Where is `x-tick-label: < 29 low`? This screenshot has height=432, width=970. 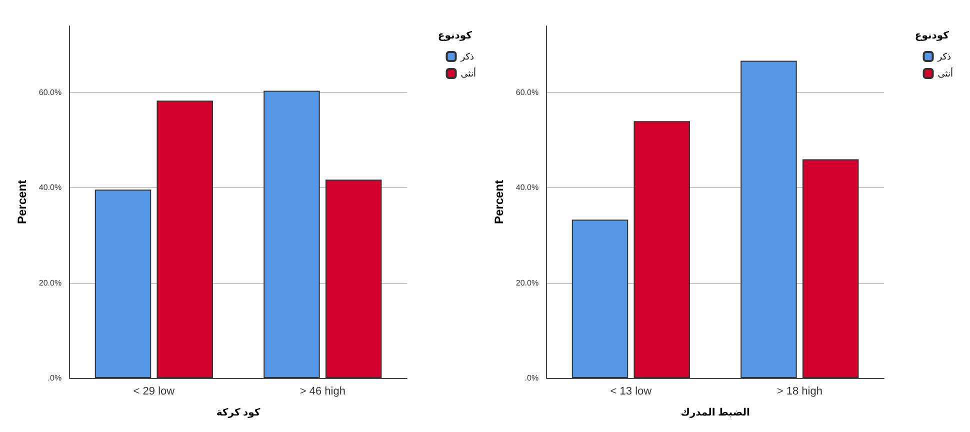 x-tick-label: < 29 low is located at coordinates (154, 392).